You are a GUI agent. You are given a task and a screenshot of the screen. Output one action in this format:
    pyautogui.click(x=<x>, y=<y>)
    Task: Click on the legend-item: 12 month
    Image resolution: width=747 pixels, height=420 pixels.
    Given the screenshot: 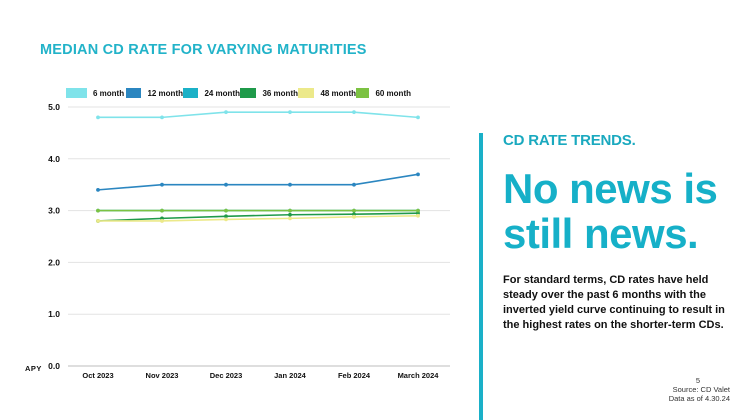 What is the action you would take?
    pyautogui.click(x=154, y=93)
    